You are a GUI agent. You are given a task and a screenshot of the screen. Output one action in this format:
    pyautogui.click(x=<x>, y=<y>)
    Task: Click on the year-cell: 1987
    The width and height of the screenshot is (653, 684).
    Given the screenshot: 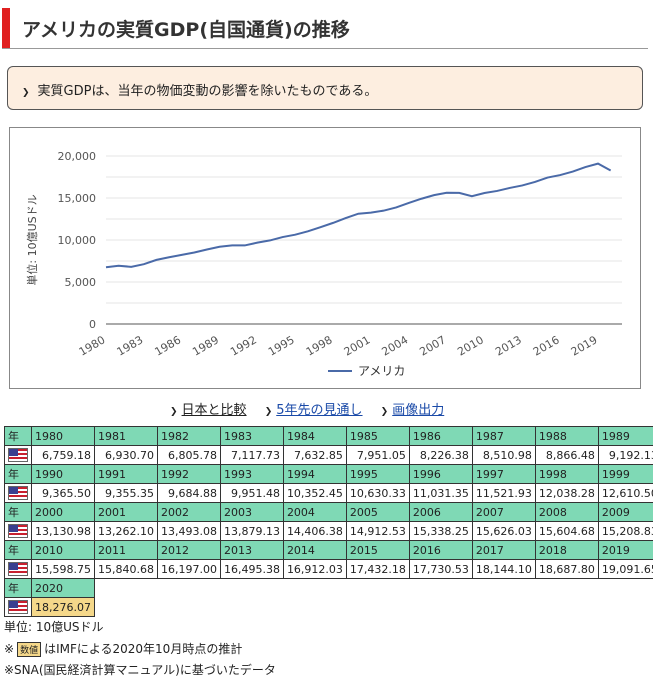 What is the action you would take?
    pyautogui.click(x=503, y=436)
    